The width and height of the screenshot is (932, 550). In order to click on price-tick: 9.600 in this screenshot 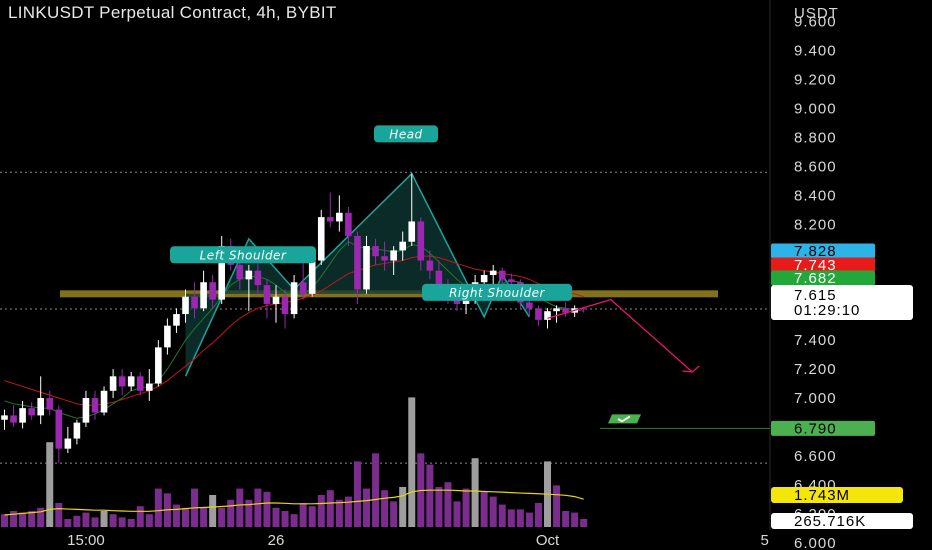, I will do `click(815, 22)`.